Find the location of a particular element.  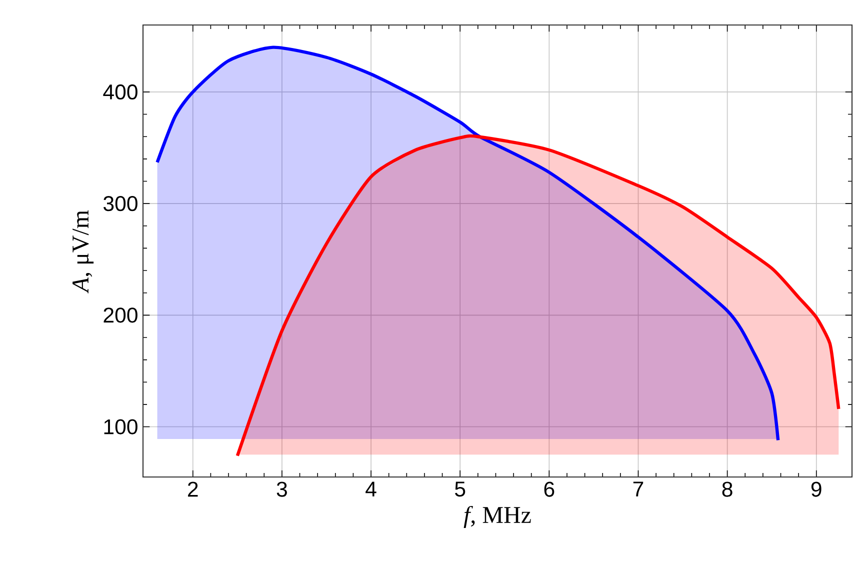

x-tick-label: 8 is located at coordinates (727, 489).